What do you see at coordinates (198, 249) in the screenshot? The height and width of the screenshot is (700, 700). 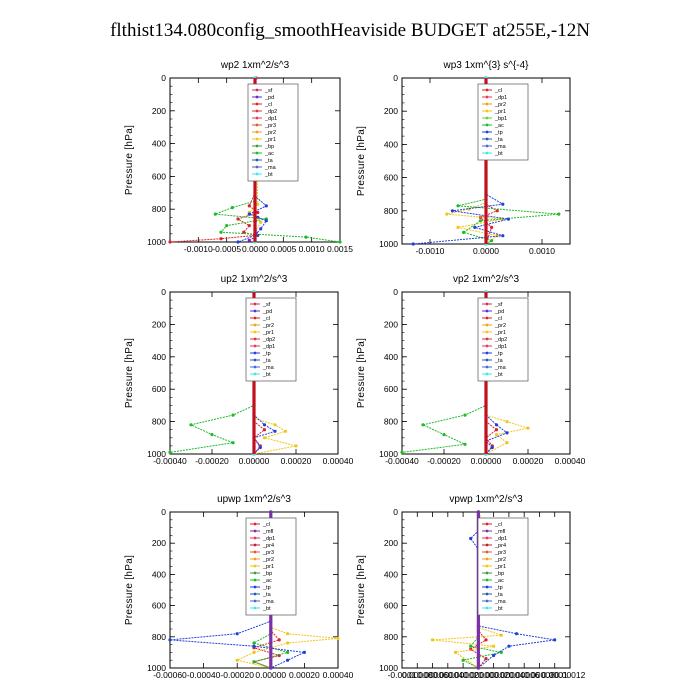 I see `x-tick-label: -0.0010` at bounding box center [198, 249].